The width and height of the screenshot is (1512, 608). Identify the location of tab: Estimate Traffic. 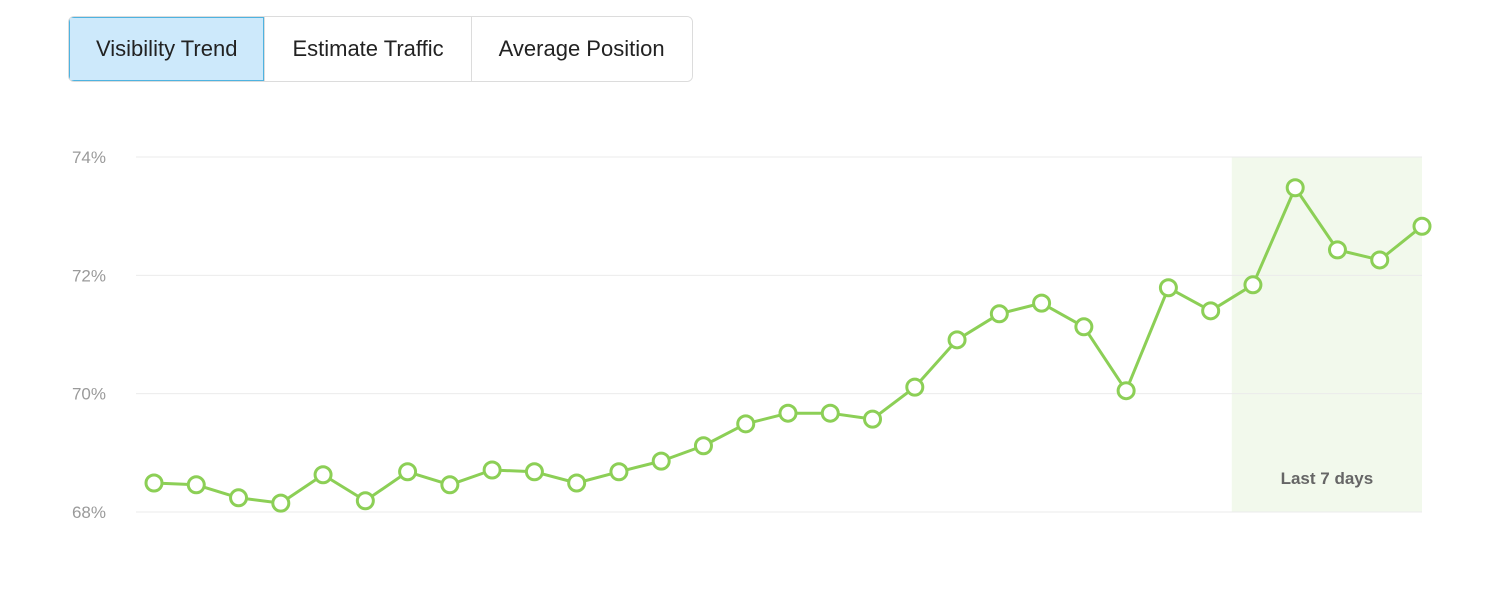
(367, 49).